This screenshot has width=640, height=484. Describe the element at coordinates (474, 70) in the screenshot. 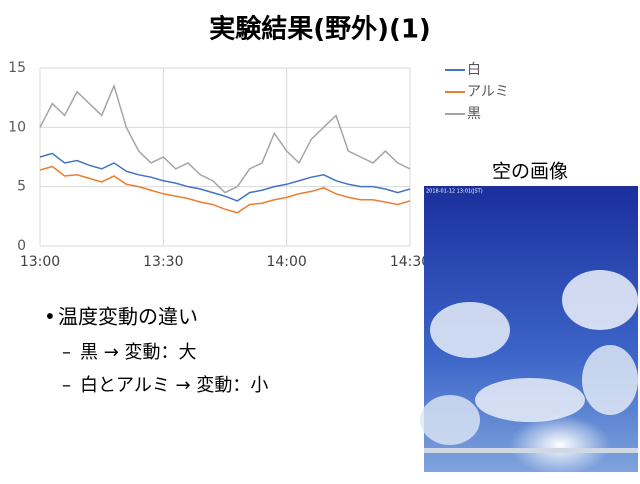

I see `legend-label: 白` at that location.